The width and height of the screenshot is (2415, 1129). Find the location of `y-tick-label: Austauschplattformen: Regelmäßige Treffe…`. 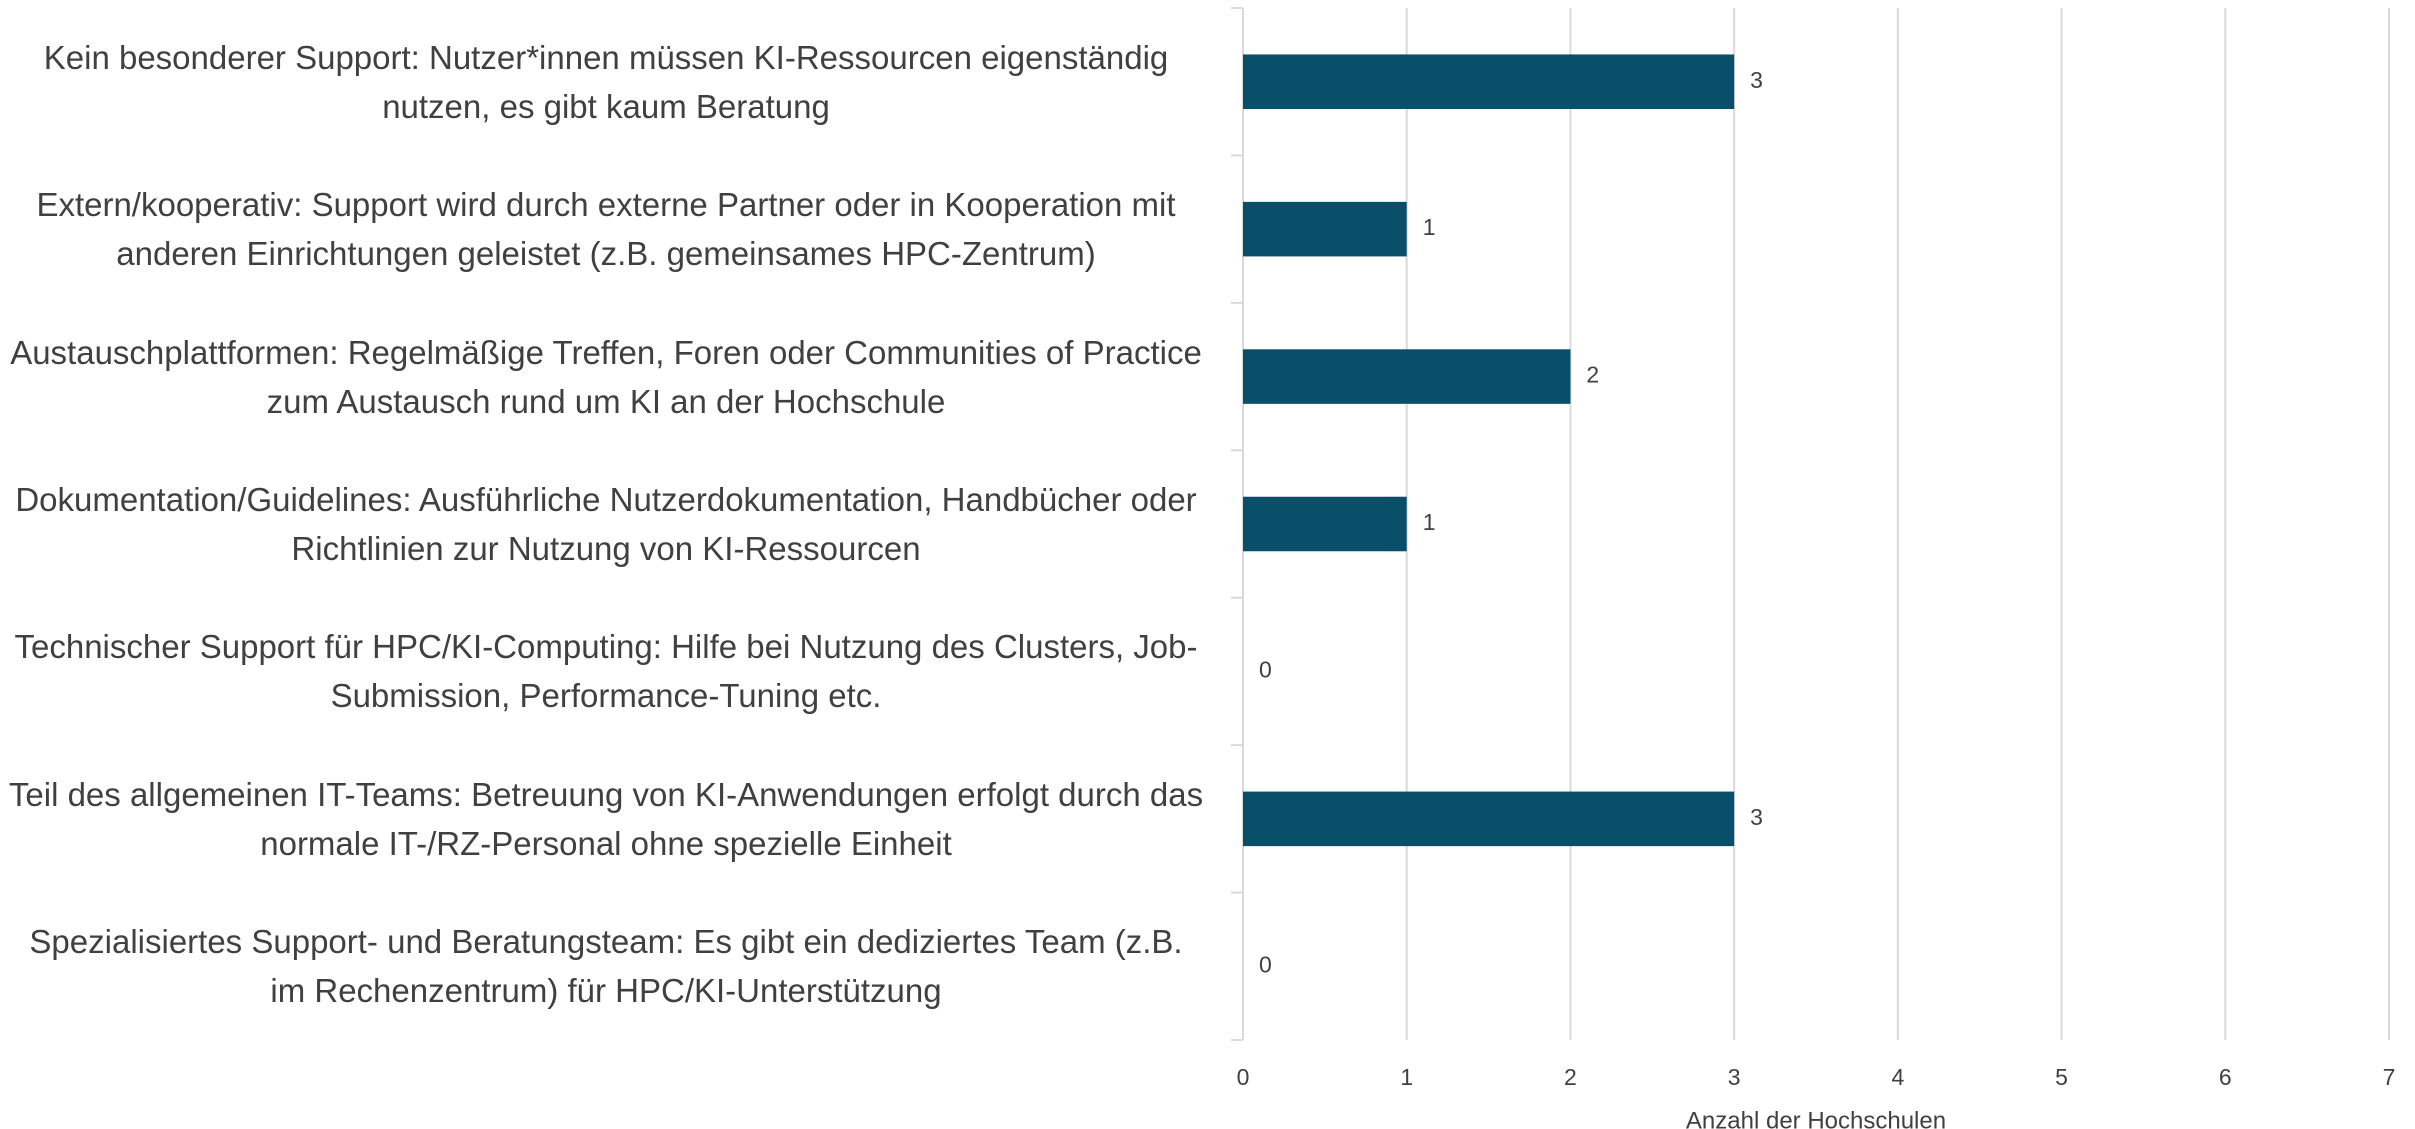

y-tick-label: Austauschplattformen: Regelmäßige Treffe… is located at coordinates (606, 376).